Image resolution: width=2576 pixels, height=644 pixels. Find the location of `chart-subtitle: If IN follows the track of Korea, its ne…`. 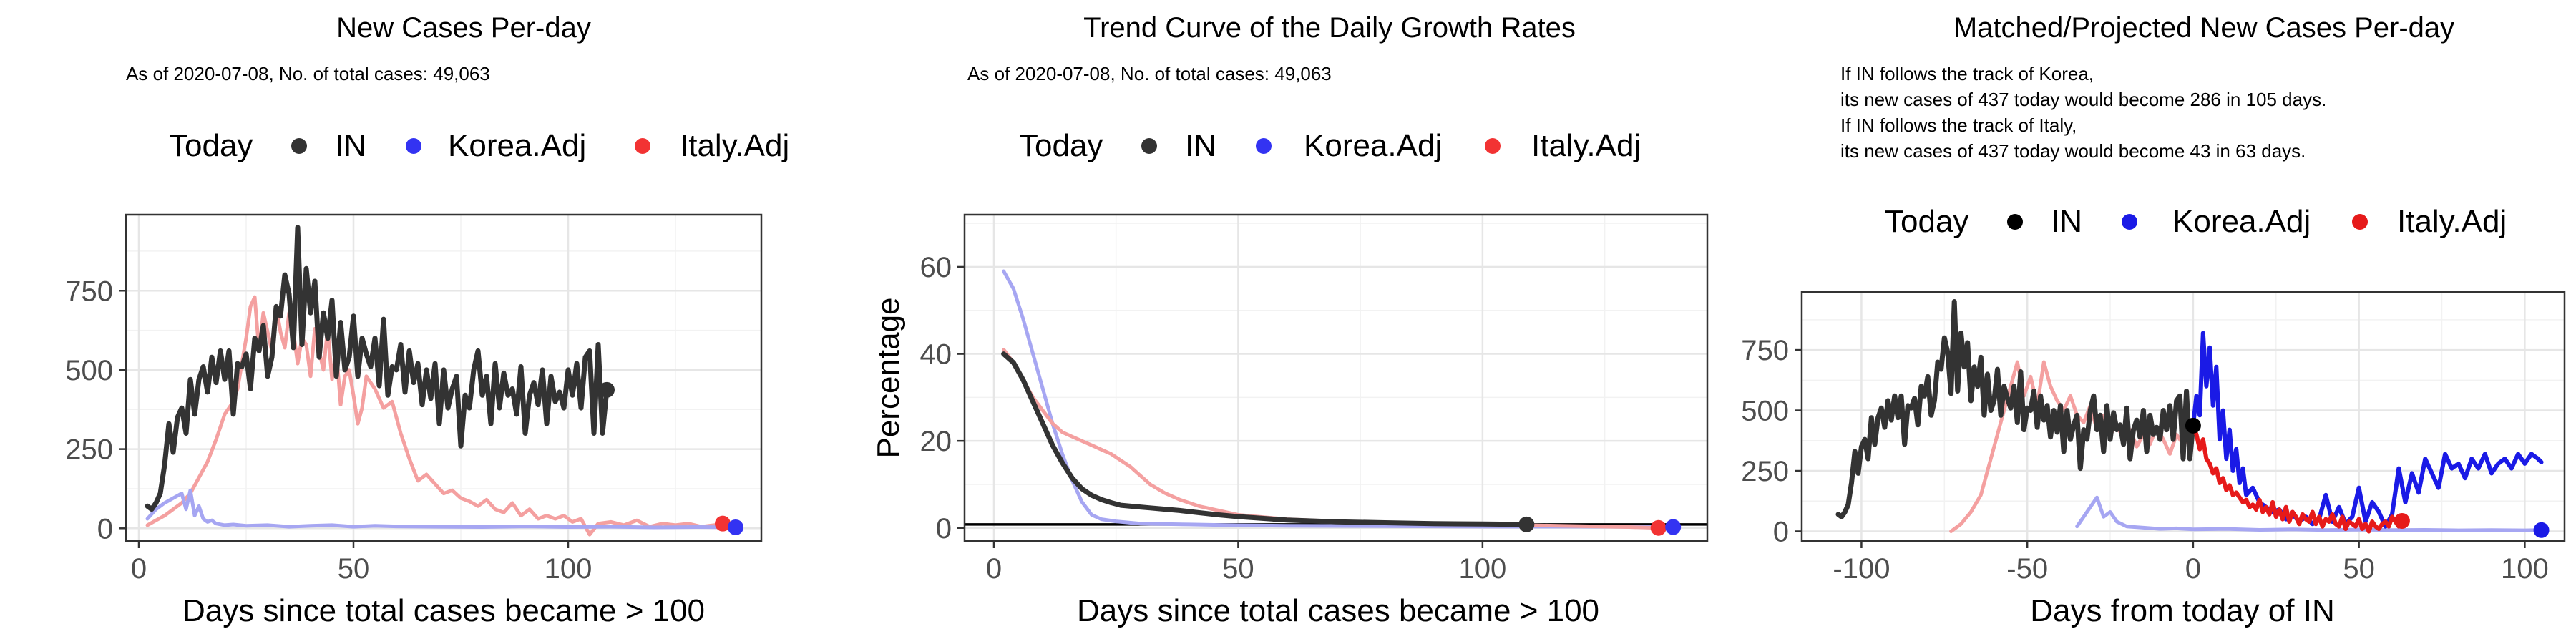

chart-subtitle: If IN follows the track of Korea, its ne… is located at coordinates (2083, 112).